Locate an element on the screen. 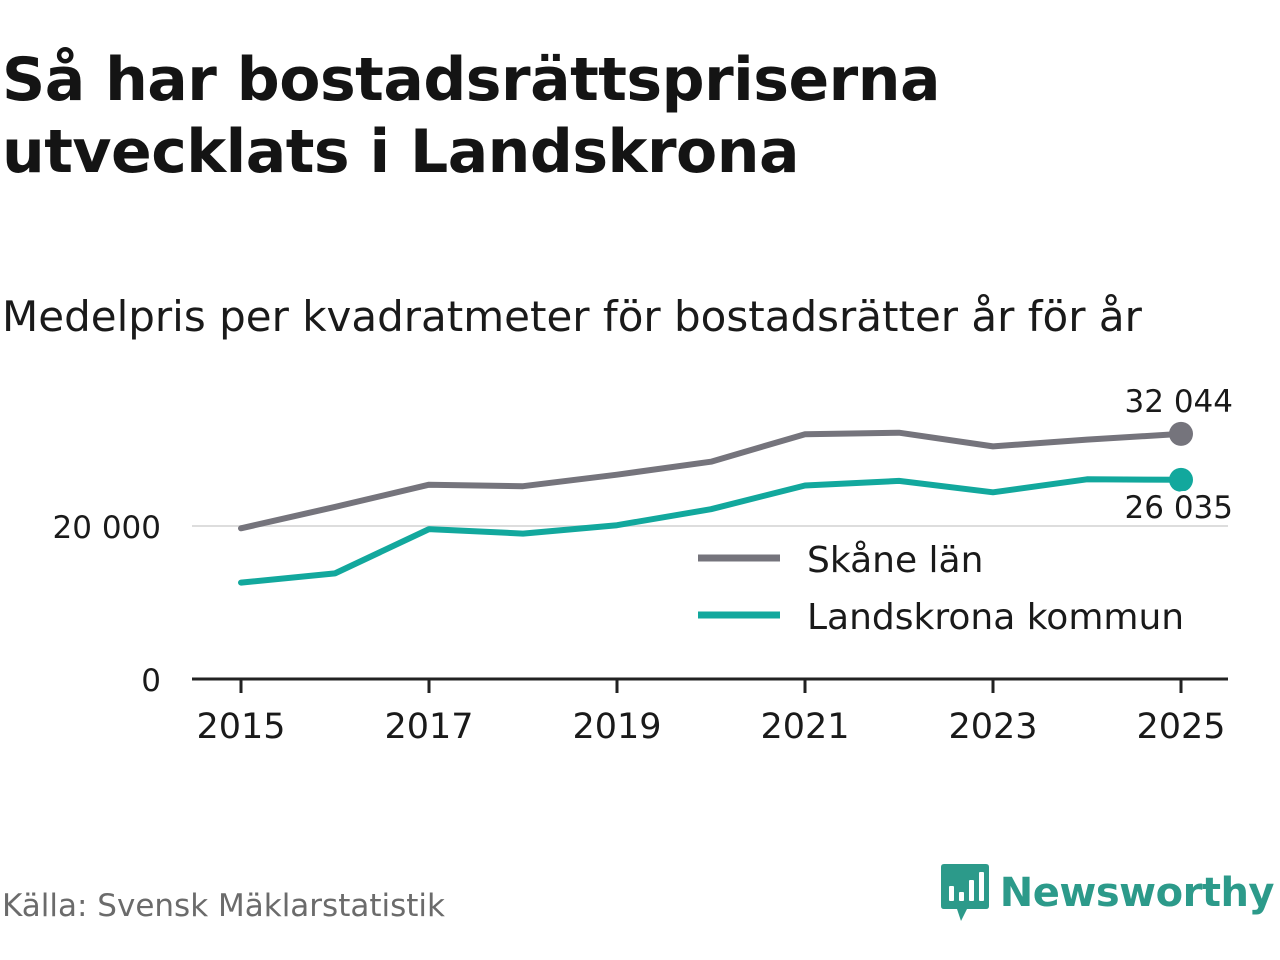 This screenshot has width=1280, height=960. series-line-landskrona is located at coordinates (711, 531).